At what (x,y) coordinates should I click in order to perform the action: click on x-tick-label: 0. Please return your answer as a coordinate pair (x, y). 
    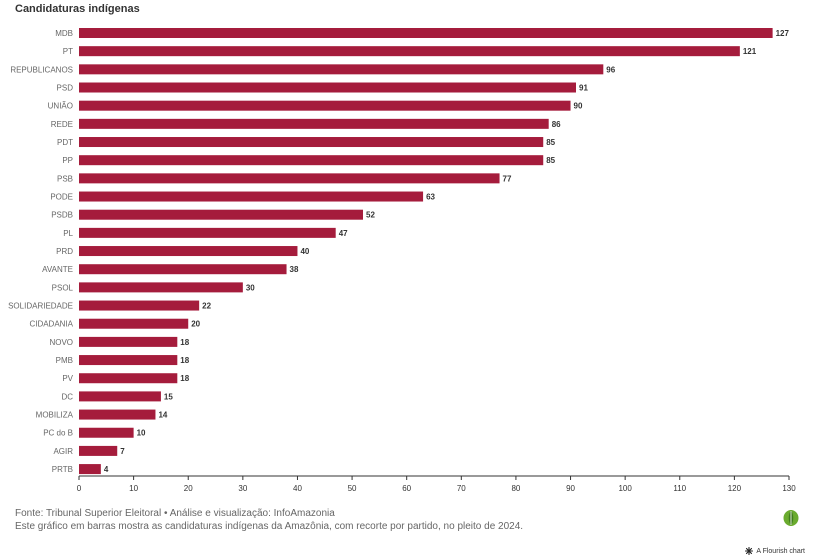
    Looking at the image, I should click on (79, 488).